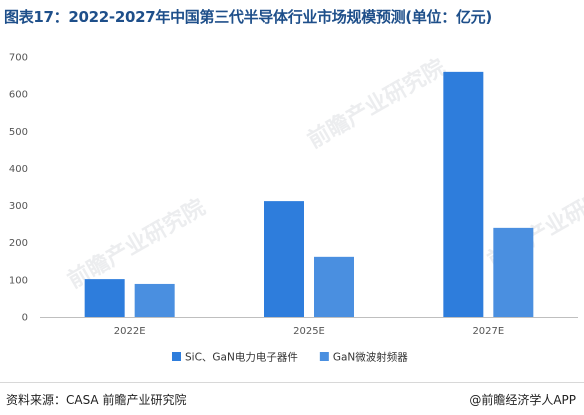 This screenshot has height=415, width=584. What do you see at coordinates (309, 331) in the screenshot?
I see `x-tick-label: 2025E` at bounding box center [309, 331].